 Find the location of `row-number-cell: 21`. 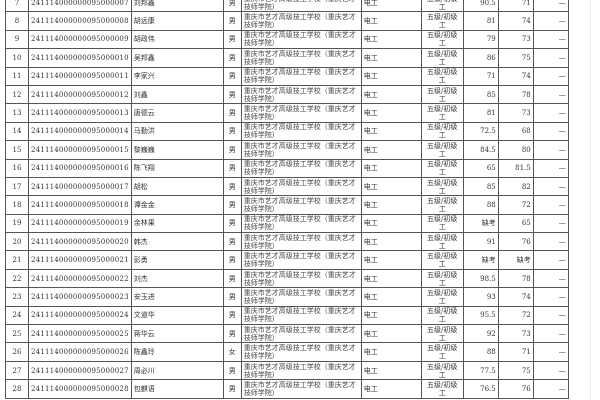

row-number-cell: 21 is located at coordinates (17, 260).